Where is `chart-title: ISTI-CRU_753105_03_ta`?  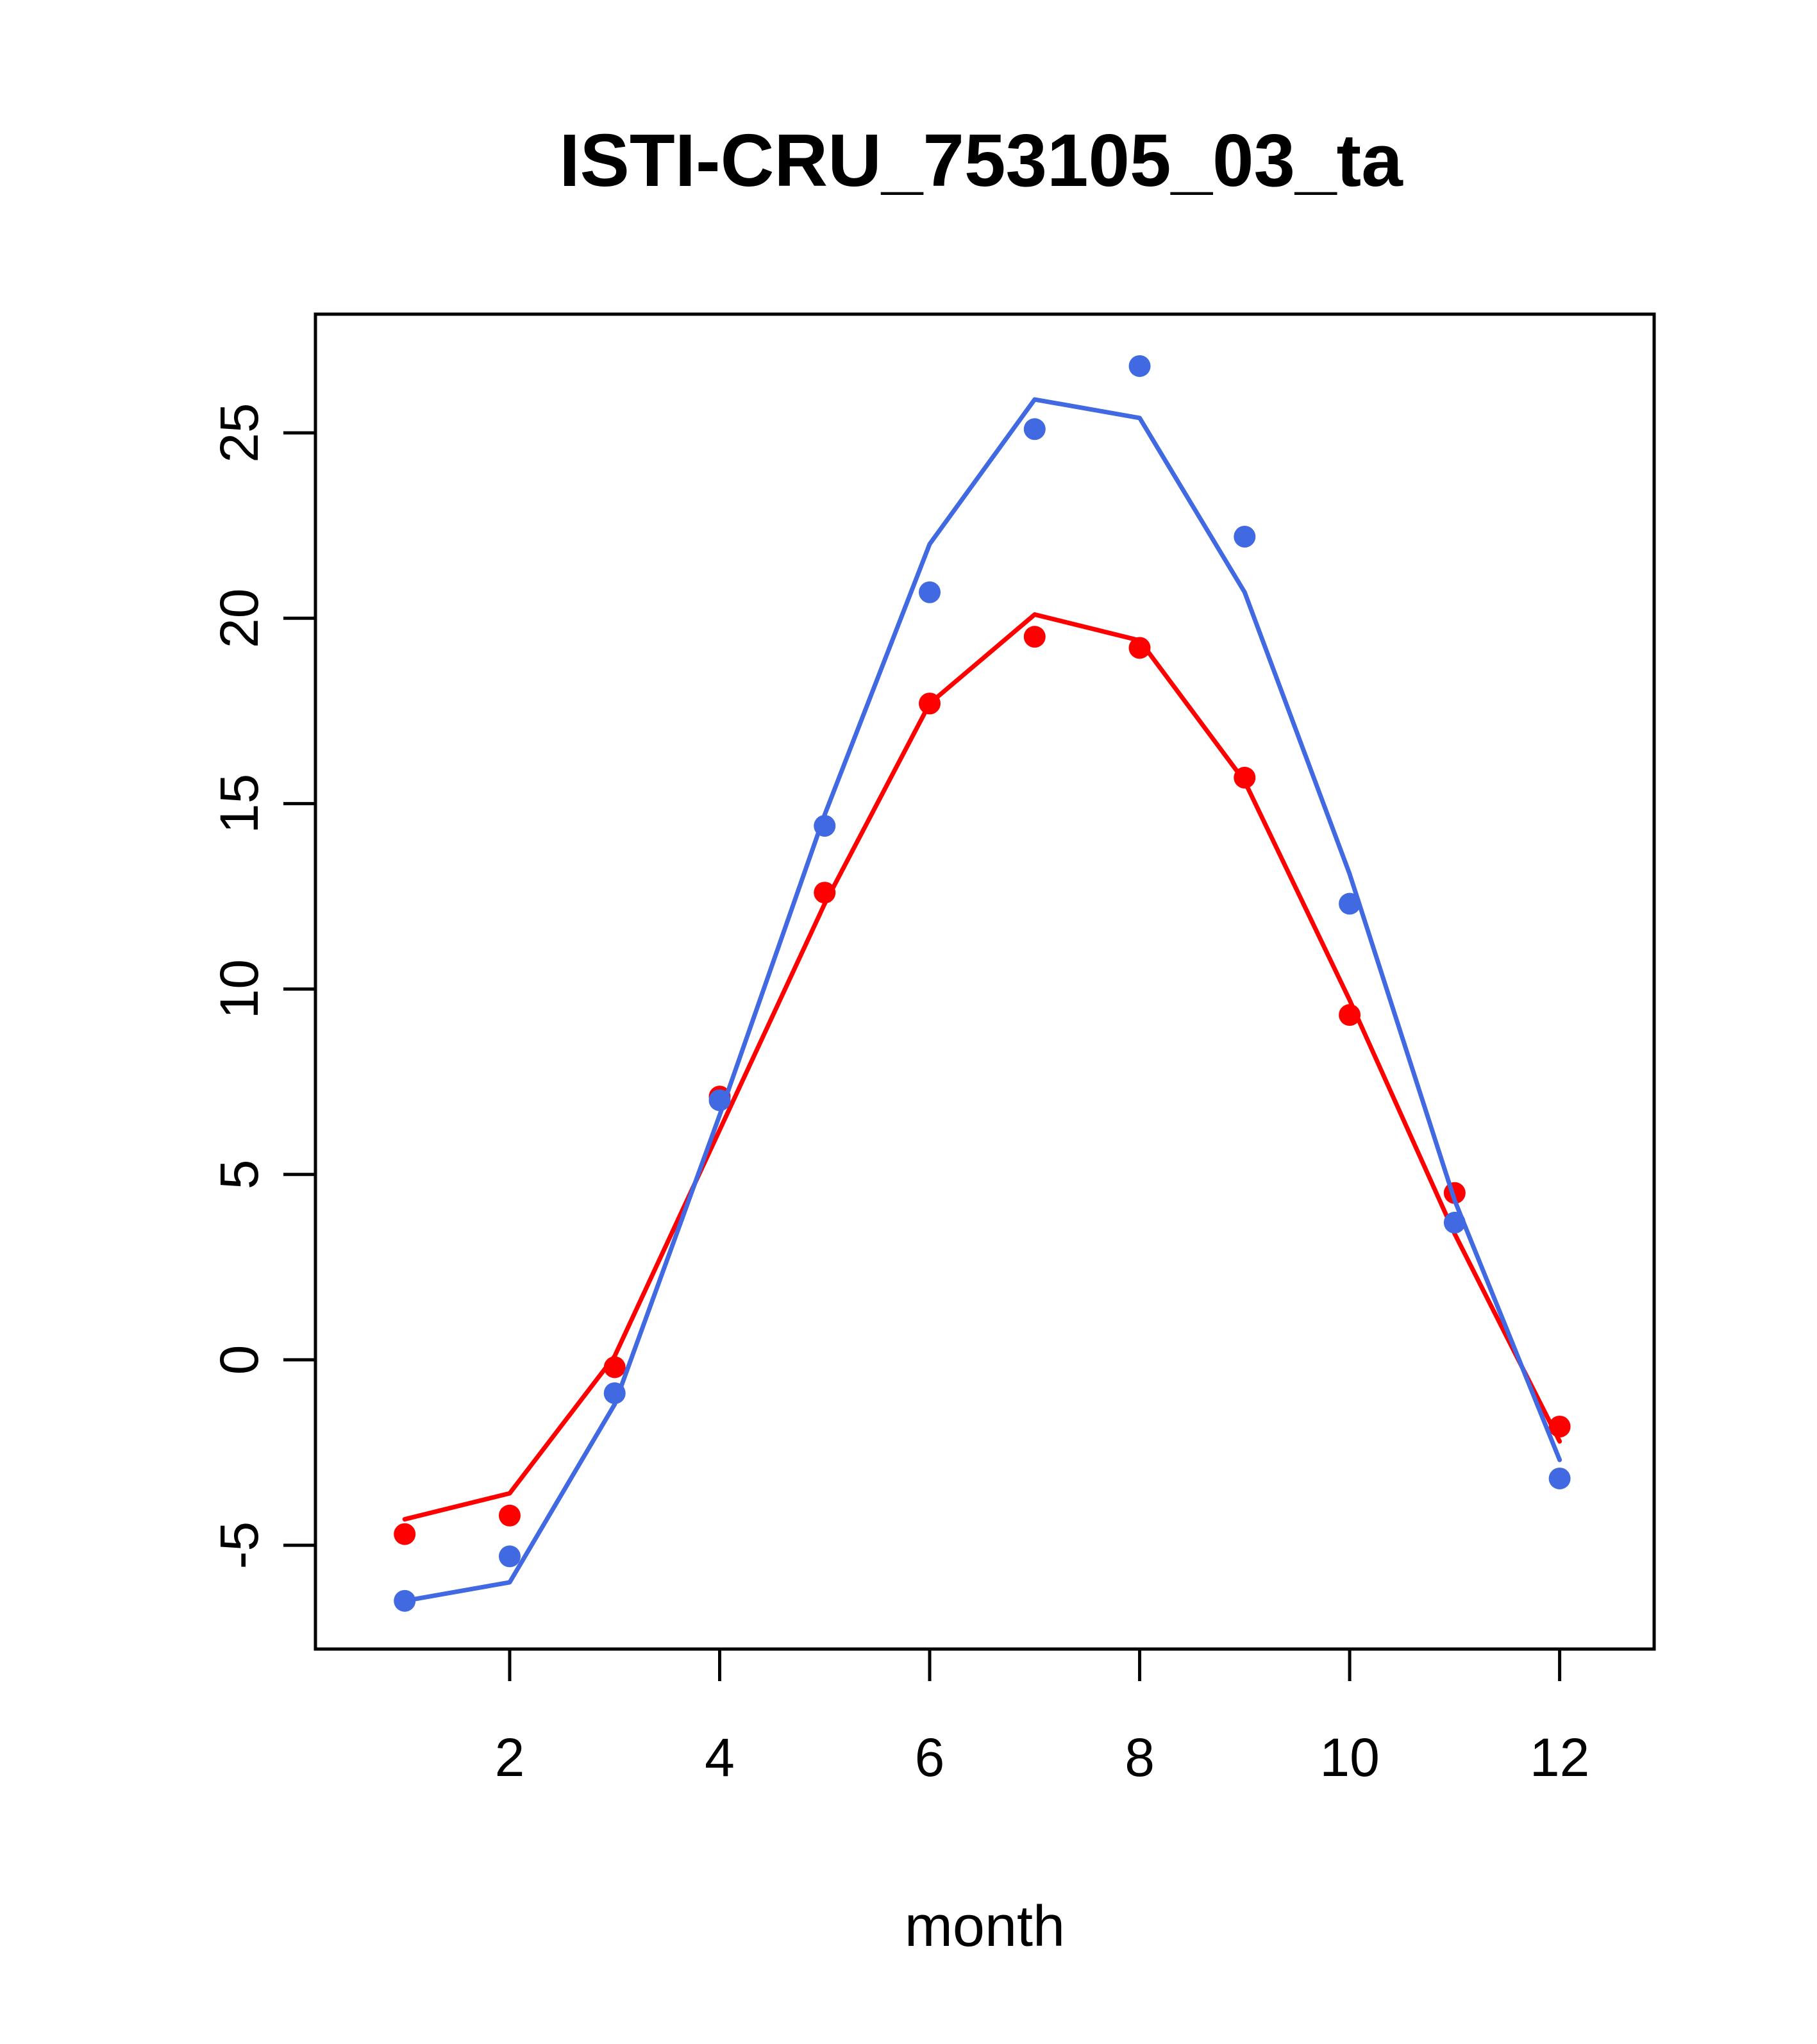
chart-title: ISTI-CRU_753105_03_ta is located at coordinates (981, 160).